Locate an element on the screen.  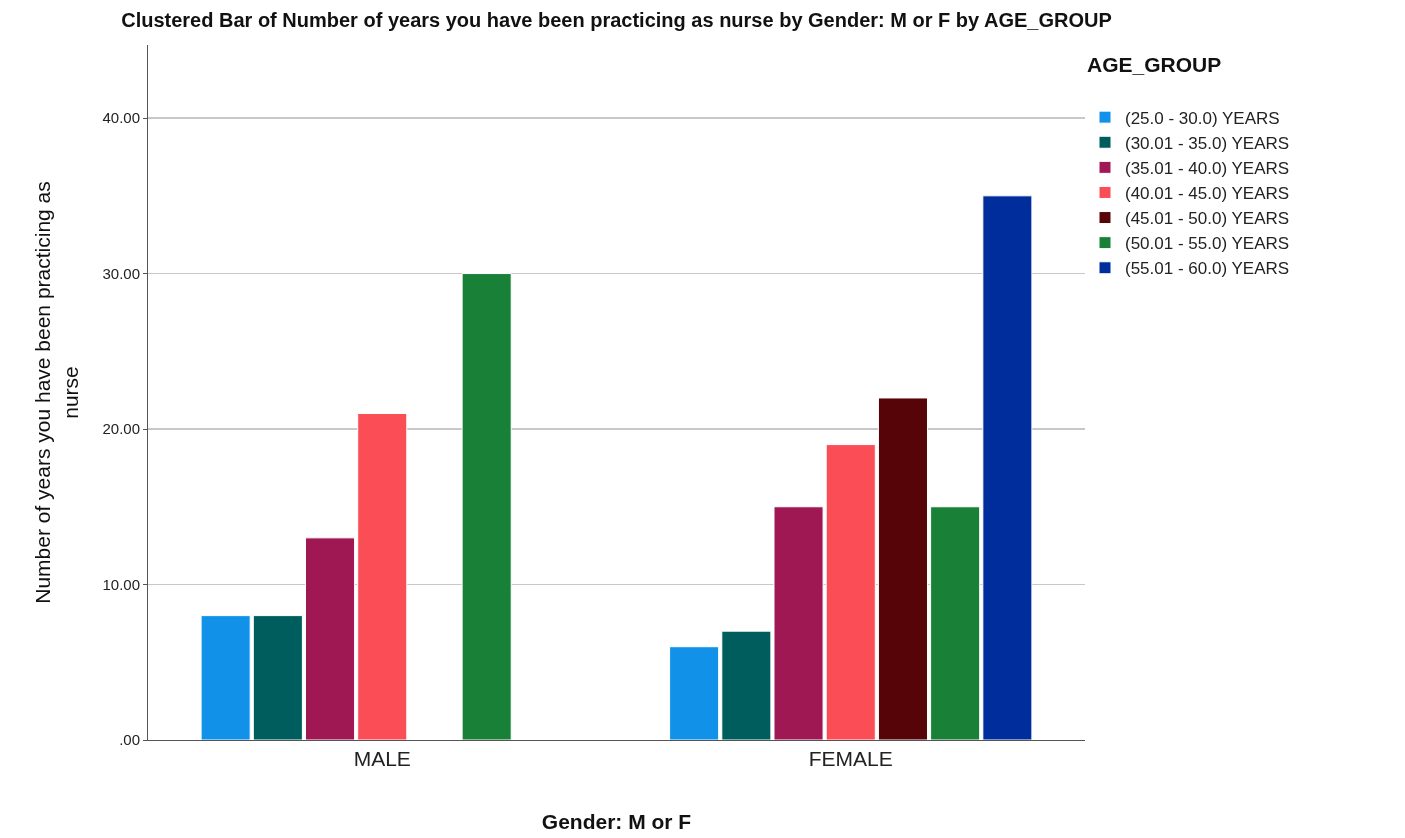
x-tick-label: MALE is located at coordinates (382, 759).